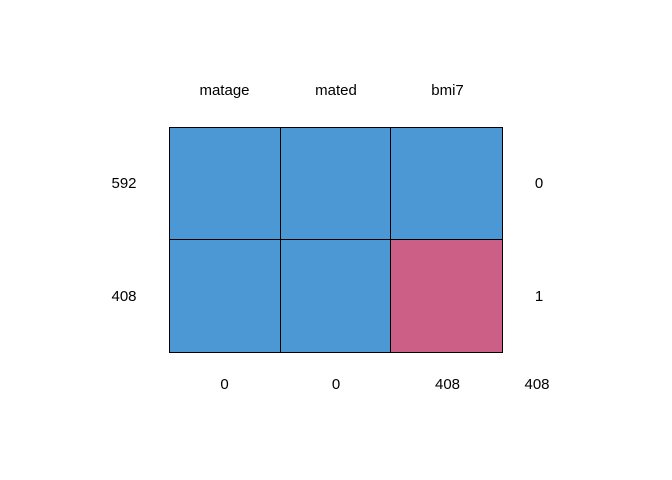 Image resolution: width=672 pixels, height=480 pixels. Describe the element at coordinates (336, 184) in the screenshot. I see `pattern-cell-r1-mated` at that location.